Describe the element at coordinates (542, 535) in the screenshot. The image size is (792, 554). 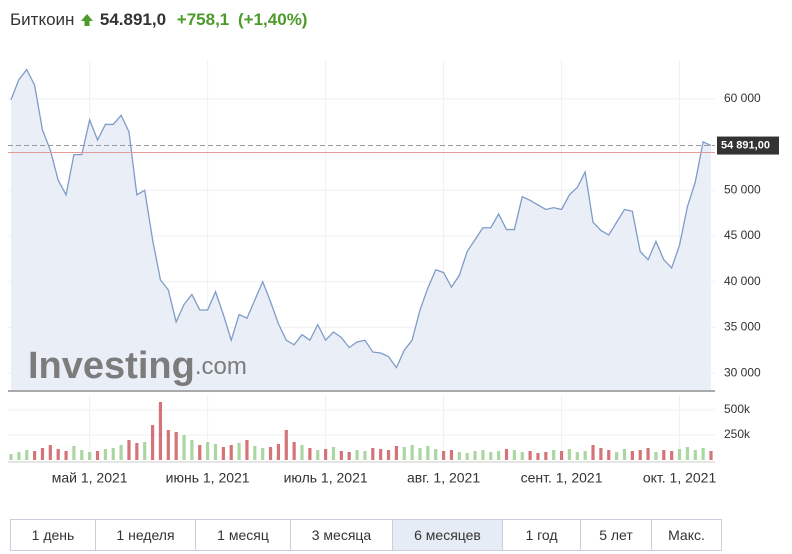
I see `range-button: 1 год` at that location.